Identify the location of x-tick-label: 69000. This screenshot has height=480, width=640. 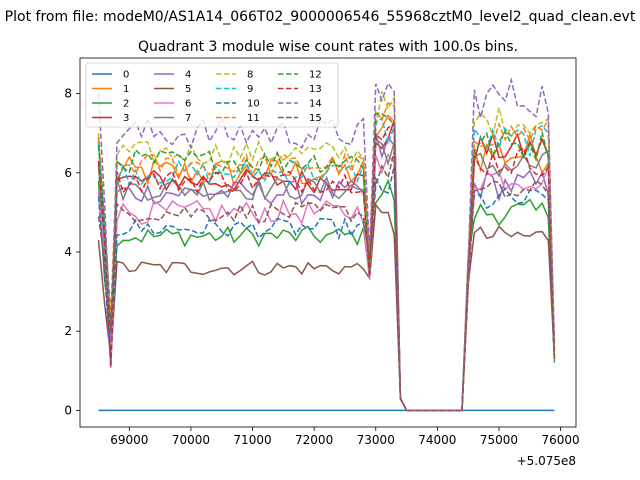
(129, 440).